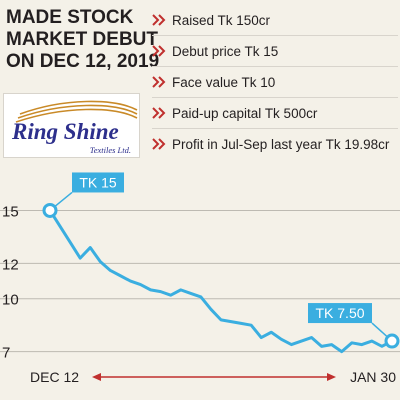 Image resolution: width=400 pixels, height=400 pixels. What do you see at coordinates (6, 353) in the screenshot?
I see `y-tick-label: 7` at bounding box center [6, 353].